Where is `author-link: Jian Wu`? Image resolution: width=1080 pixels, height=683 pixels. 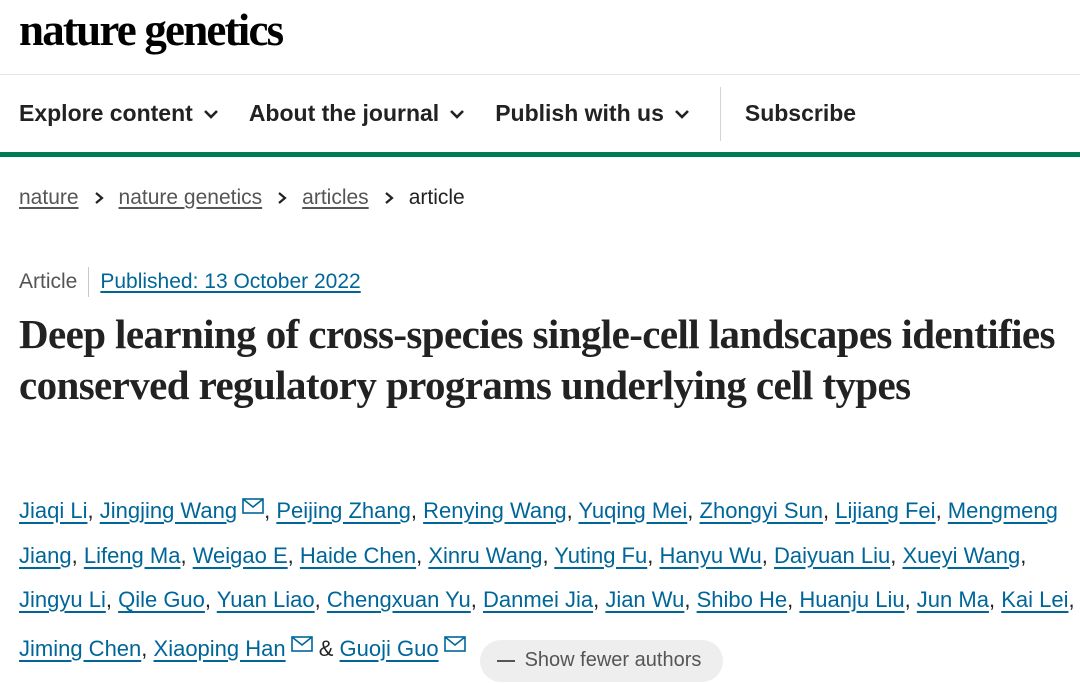
author-link: Jian Wu is located at coordinates (645, 599).